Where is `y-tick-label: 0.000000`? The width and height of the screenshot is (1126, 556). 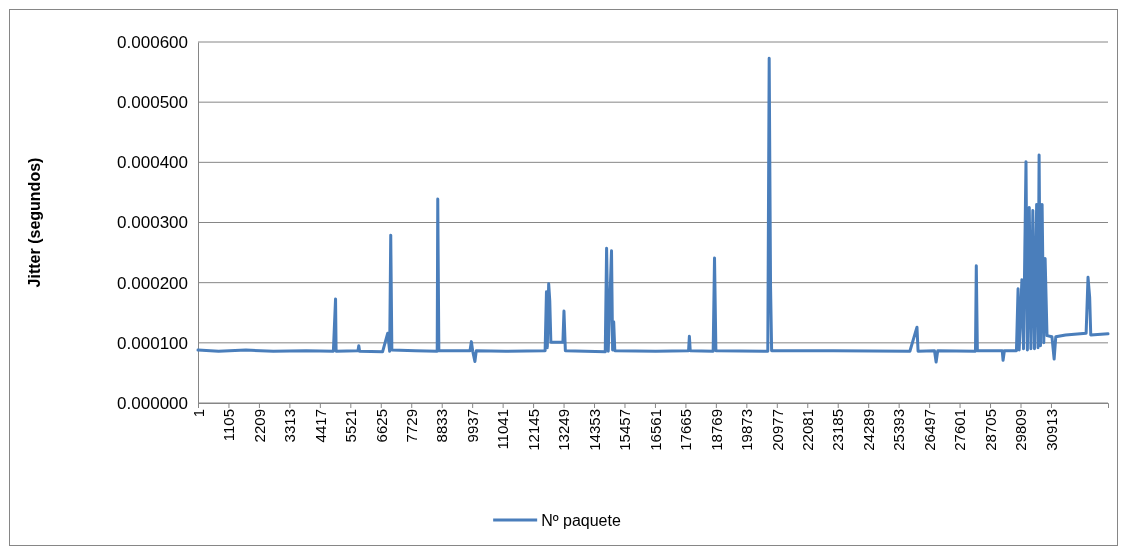 y-tick-label: 0.000000 is located at coordinates (152, 403).